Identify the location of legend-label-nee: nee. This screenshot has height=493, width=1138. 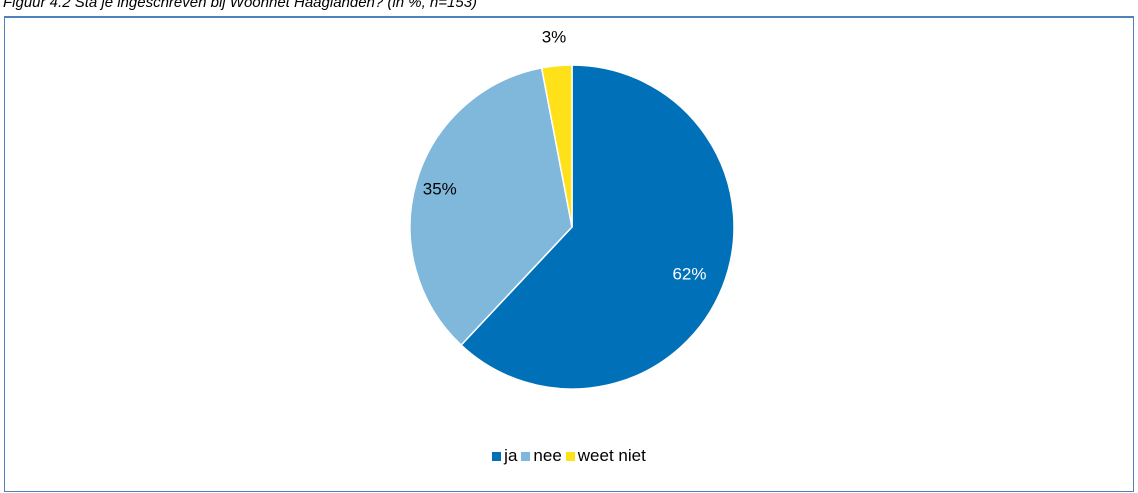
(547, 455).